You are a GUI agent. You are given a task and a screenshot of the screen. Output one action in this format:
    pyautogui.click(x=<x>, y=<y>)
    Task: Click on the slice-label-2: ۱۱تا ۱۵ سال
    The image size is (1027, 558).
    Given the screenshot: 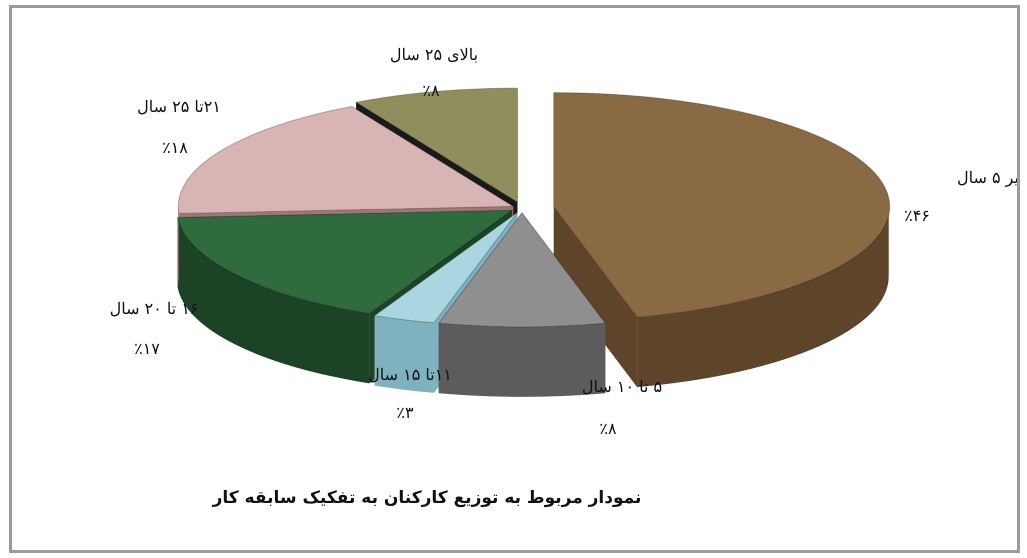 What is the action you would take?
    pyautogui.click(x=410, y=374)
    